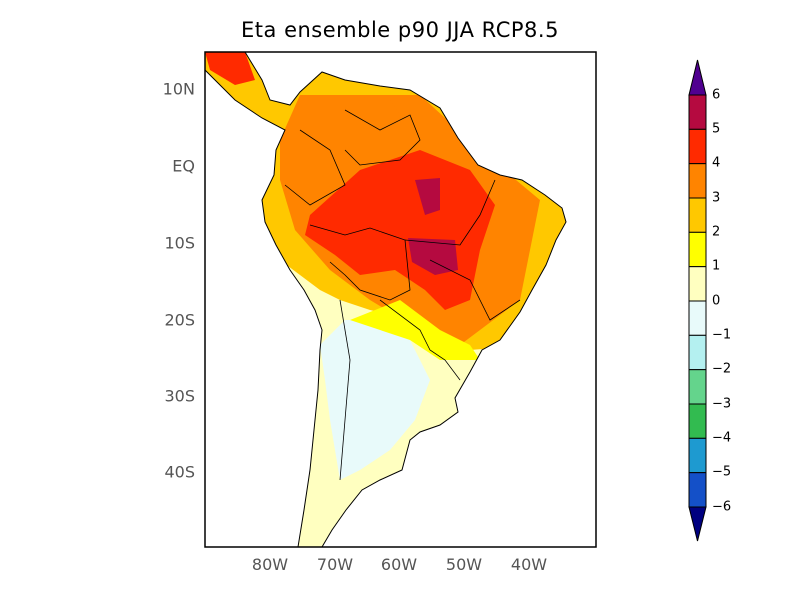  What do you see at coordinates (179, 320) in the screenshot?
I see `lat-label-20s: 20S` at bounding box center [179, 320].